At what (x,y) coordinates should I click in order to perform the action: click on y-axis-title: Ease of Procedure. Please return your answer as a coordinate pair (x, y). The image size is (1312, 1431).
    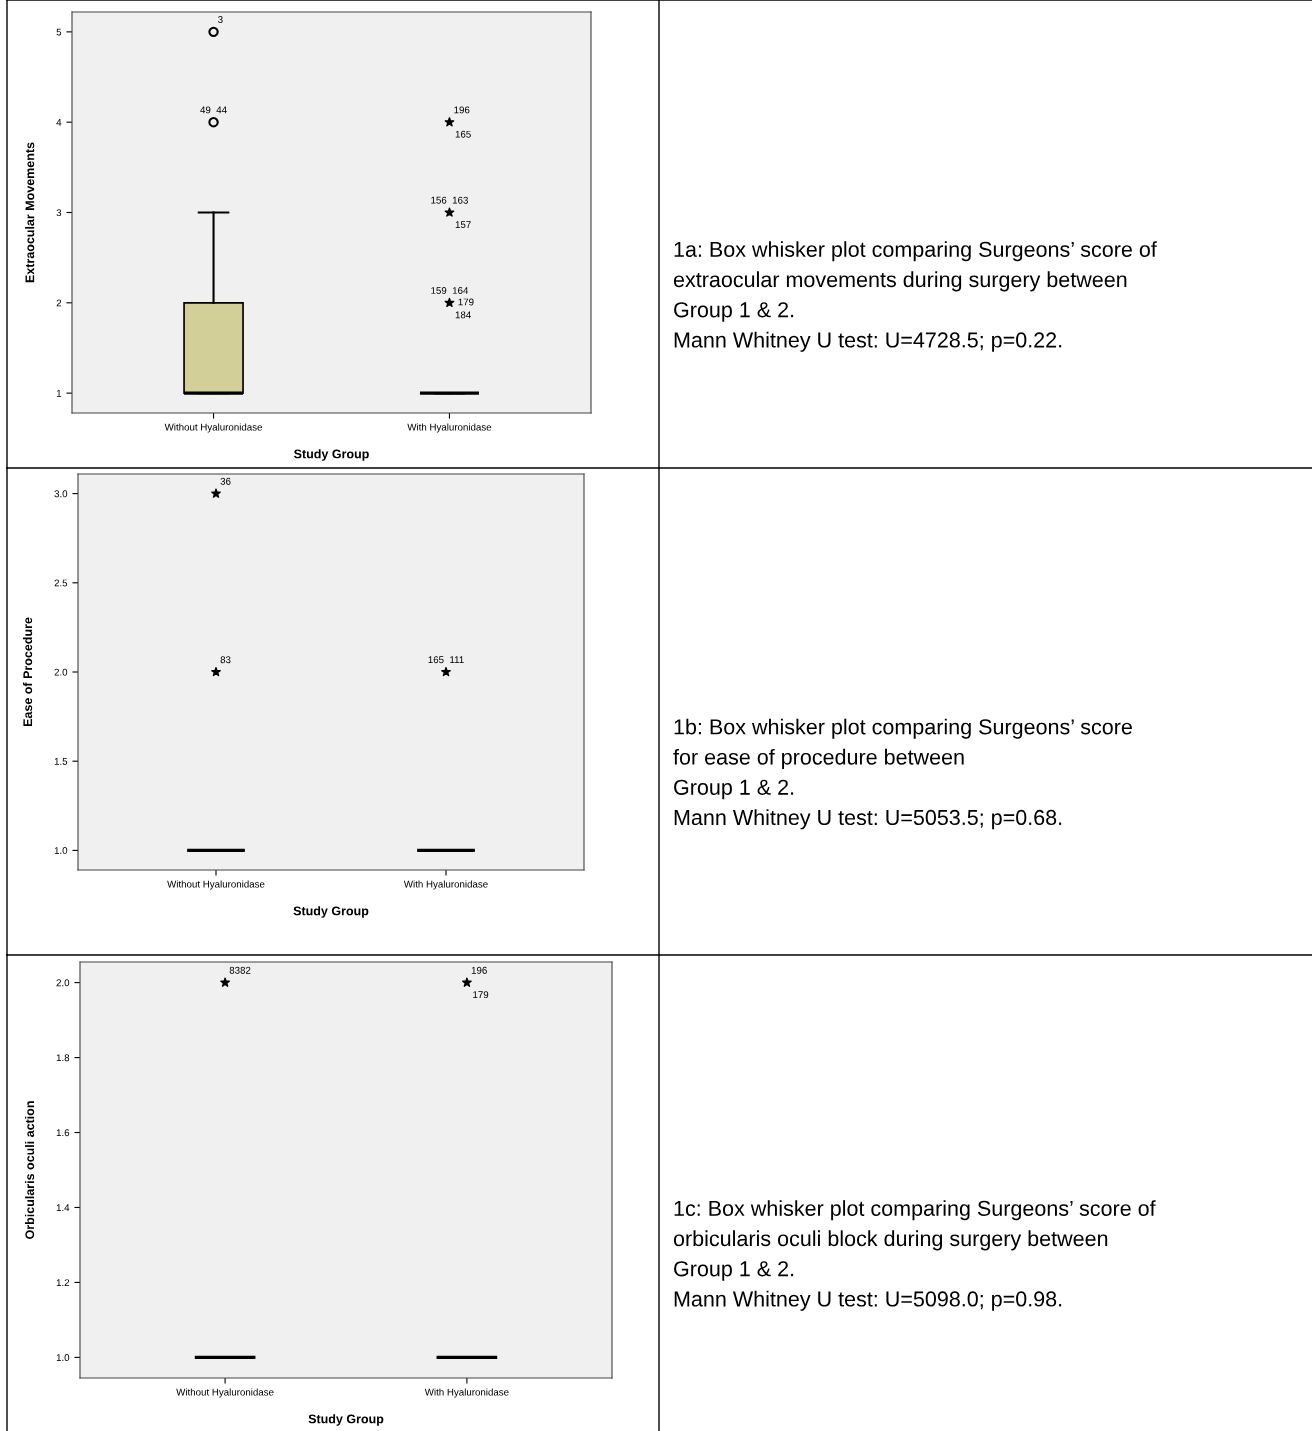
    Looking at the image, I should click on (27, 672).